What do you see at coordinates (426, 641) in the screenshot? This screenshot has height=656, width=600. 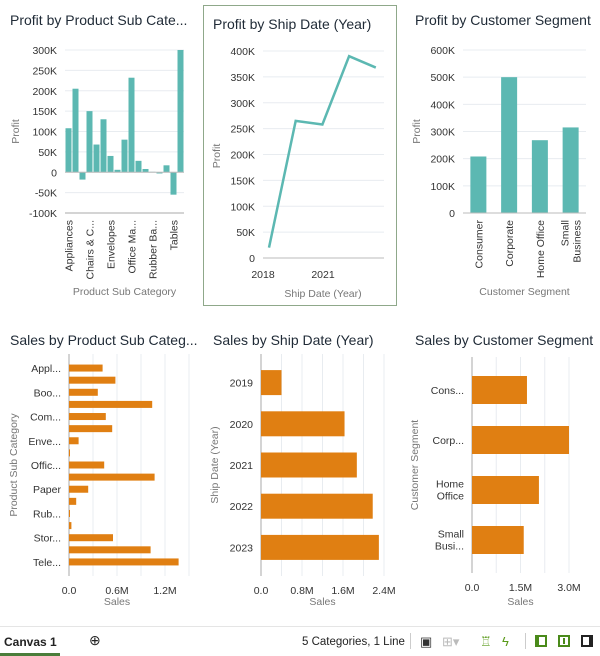 I see `filter-view-icon: ▣` at bounding box center [426, 641].